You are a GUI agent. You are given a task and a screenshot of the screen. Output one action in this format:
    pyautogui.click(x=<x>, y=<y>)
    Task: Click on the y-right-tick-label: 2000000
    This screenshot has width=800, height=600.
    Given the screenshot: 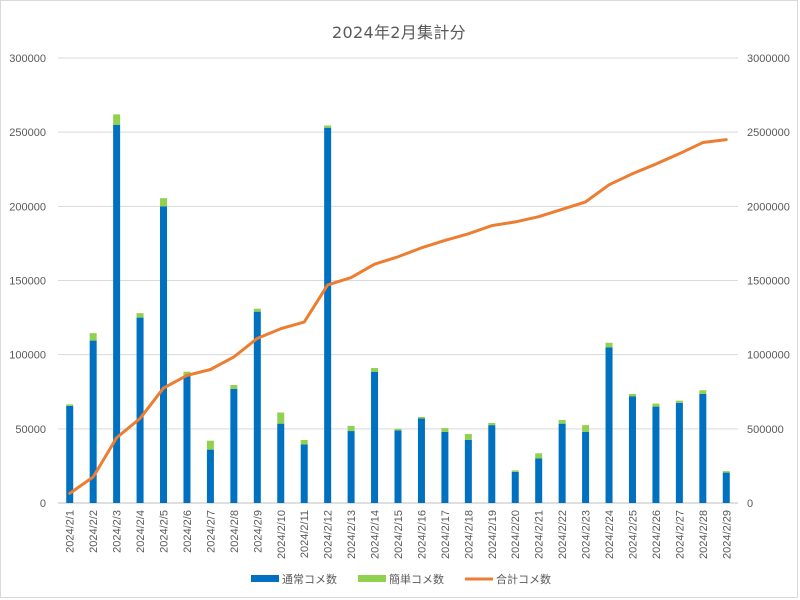 What is the action you would take?
    pyautogui.click(x=768, y=207)
    